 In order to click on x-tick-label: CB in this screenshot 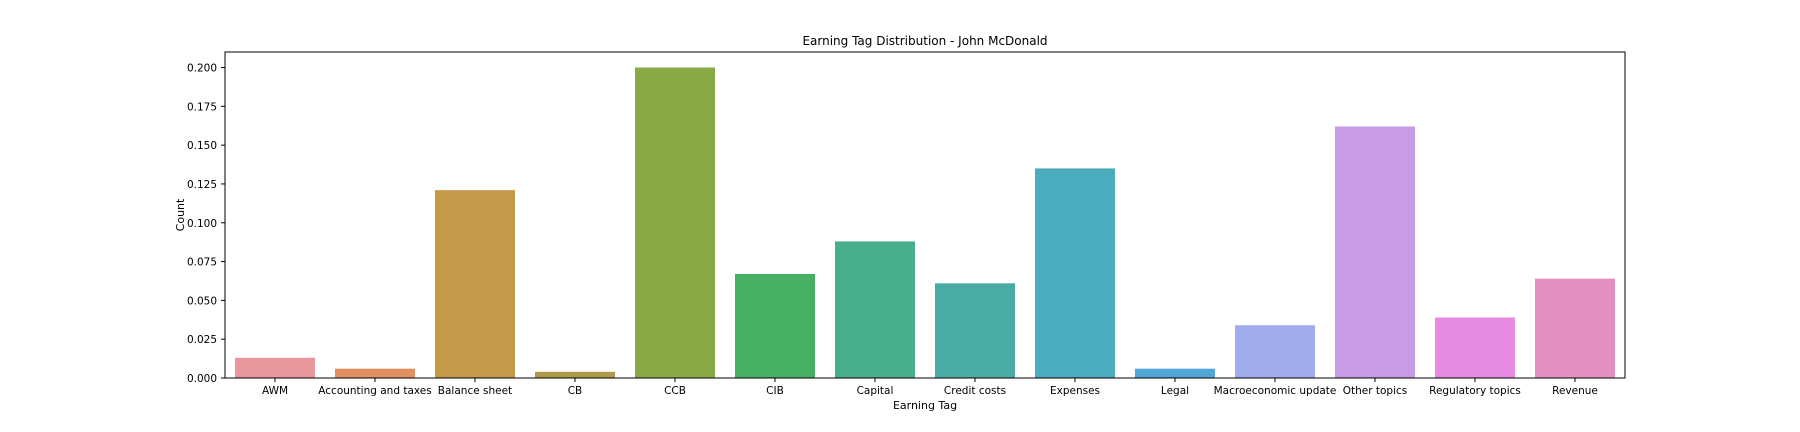, I will do `click(575, 391)`.